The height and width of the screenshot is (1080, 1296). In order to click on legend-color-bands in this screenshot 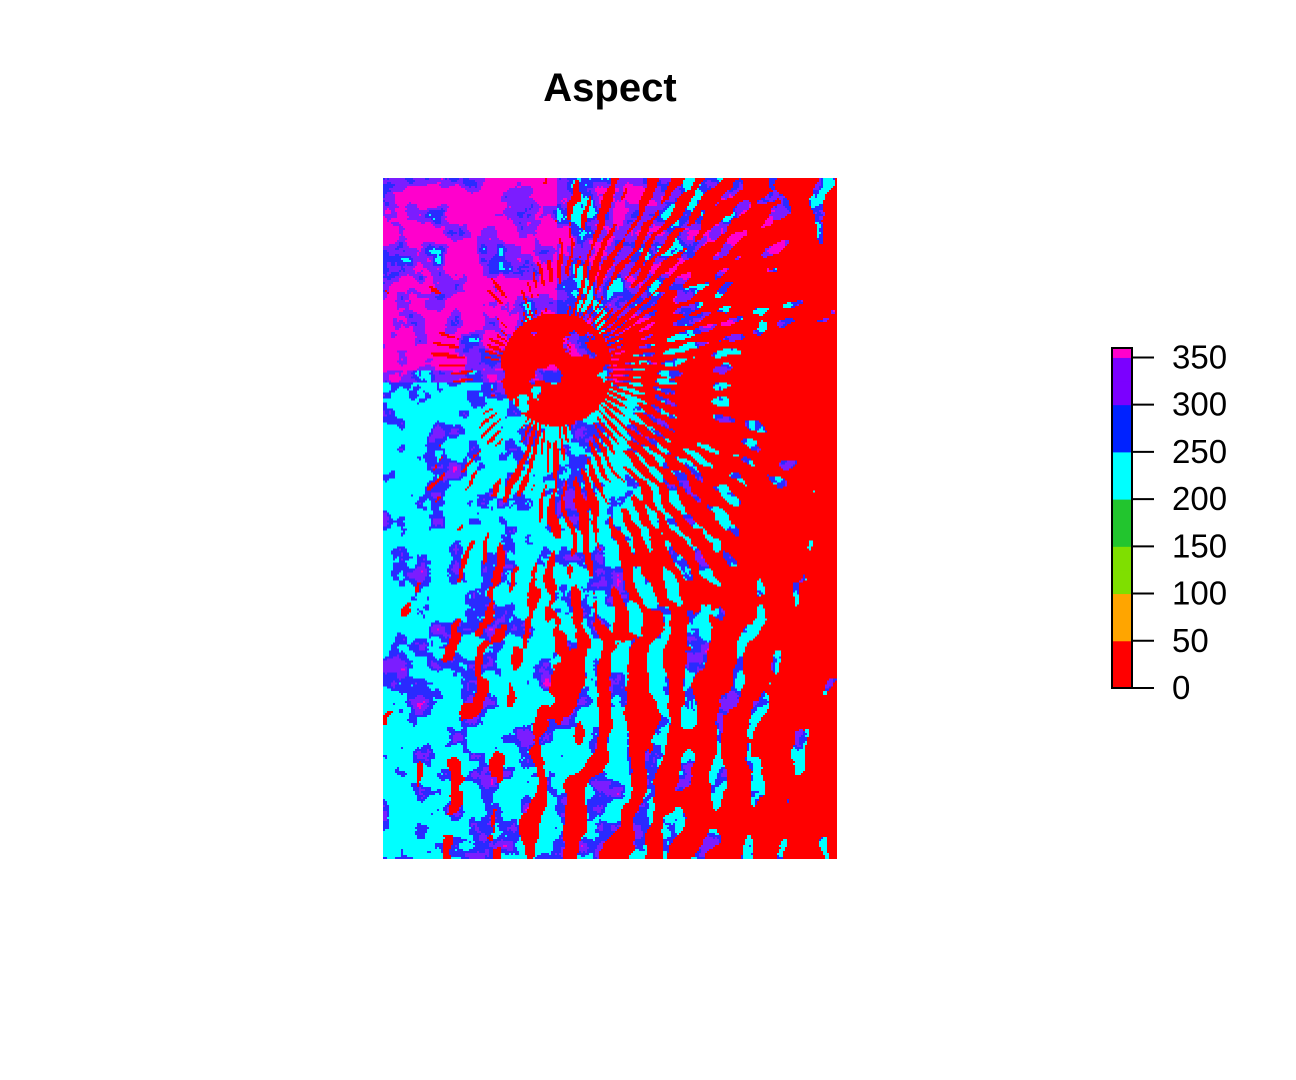, I will do `click(1122, 518)`.